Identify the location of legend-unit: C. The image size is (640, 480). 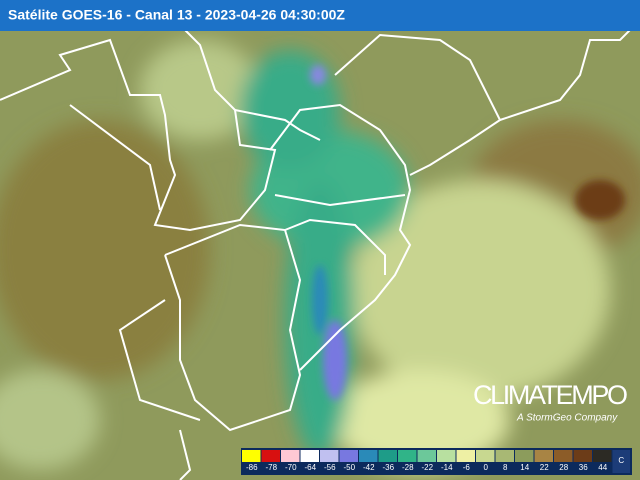
(621, 460).